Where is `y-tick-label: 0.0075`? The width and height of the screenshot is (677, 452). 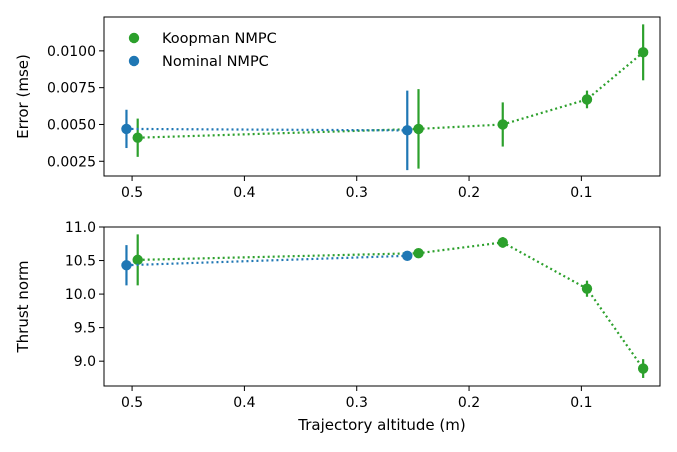 y-tick-label: 0.0075 is located at coordinates (71, 89).